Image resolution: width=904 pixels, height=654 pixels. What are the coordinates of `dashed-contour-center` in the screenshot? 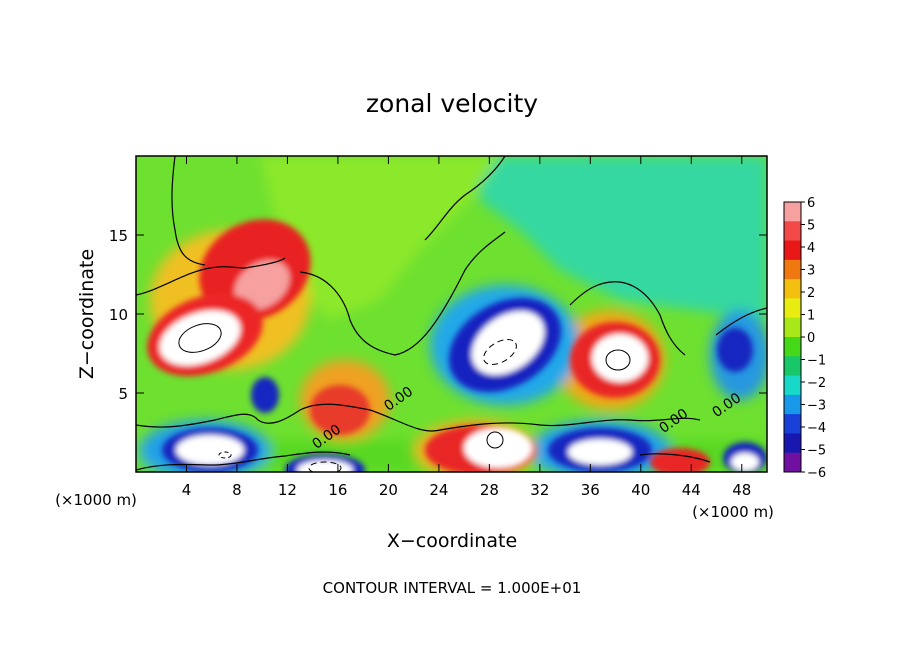 It's located at (500, 352).